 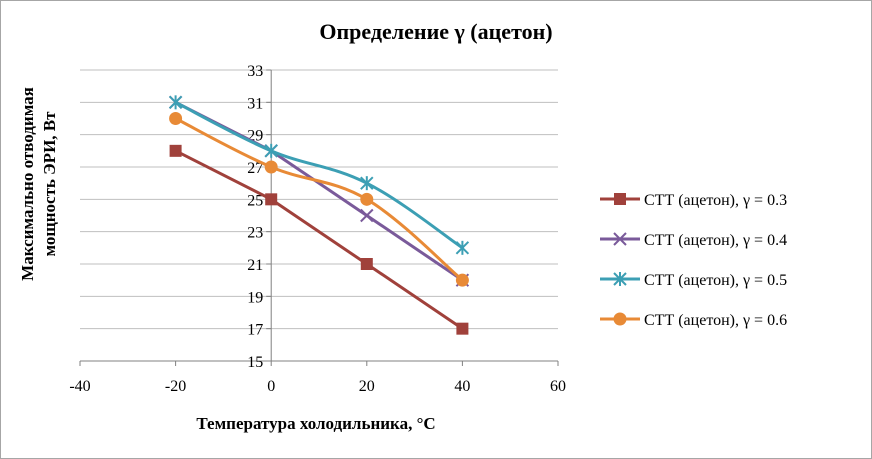 What do you see at coordinates (255, 168) in the screenshot?
I see `y-tick-label: 27` at bounding box center [255, 168].